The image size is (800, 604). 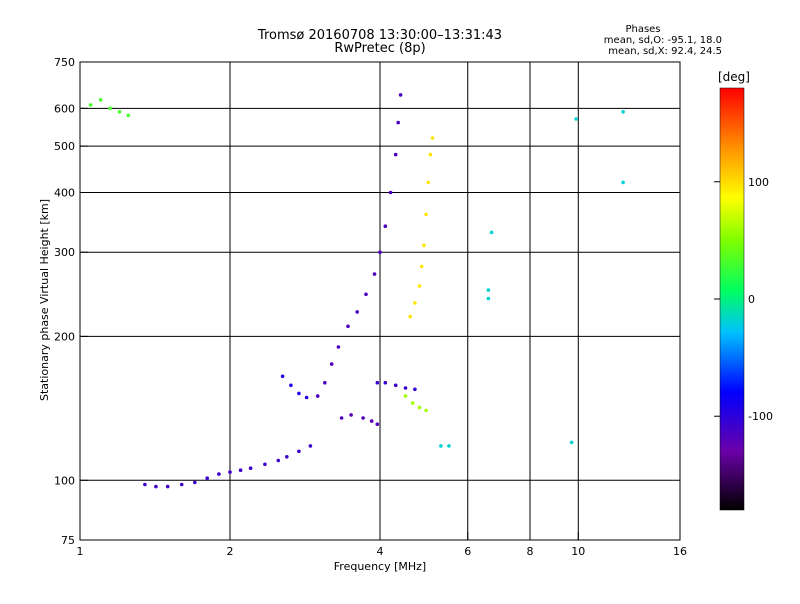 What do you see at coordinates (642, 29) in the screenshot?
I see `phases-title: Phases` at bounding box center [642, 29].